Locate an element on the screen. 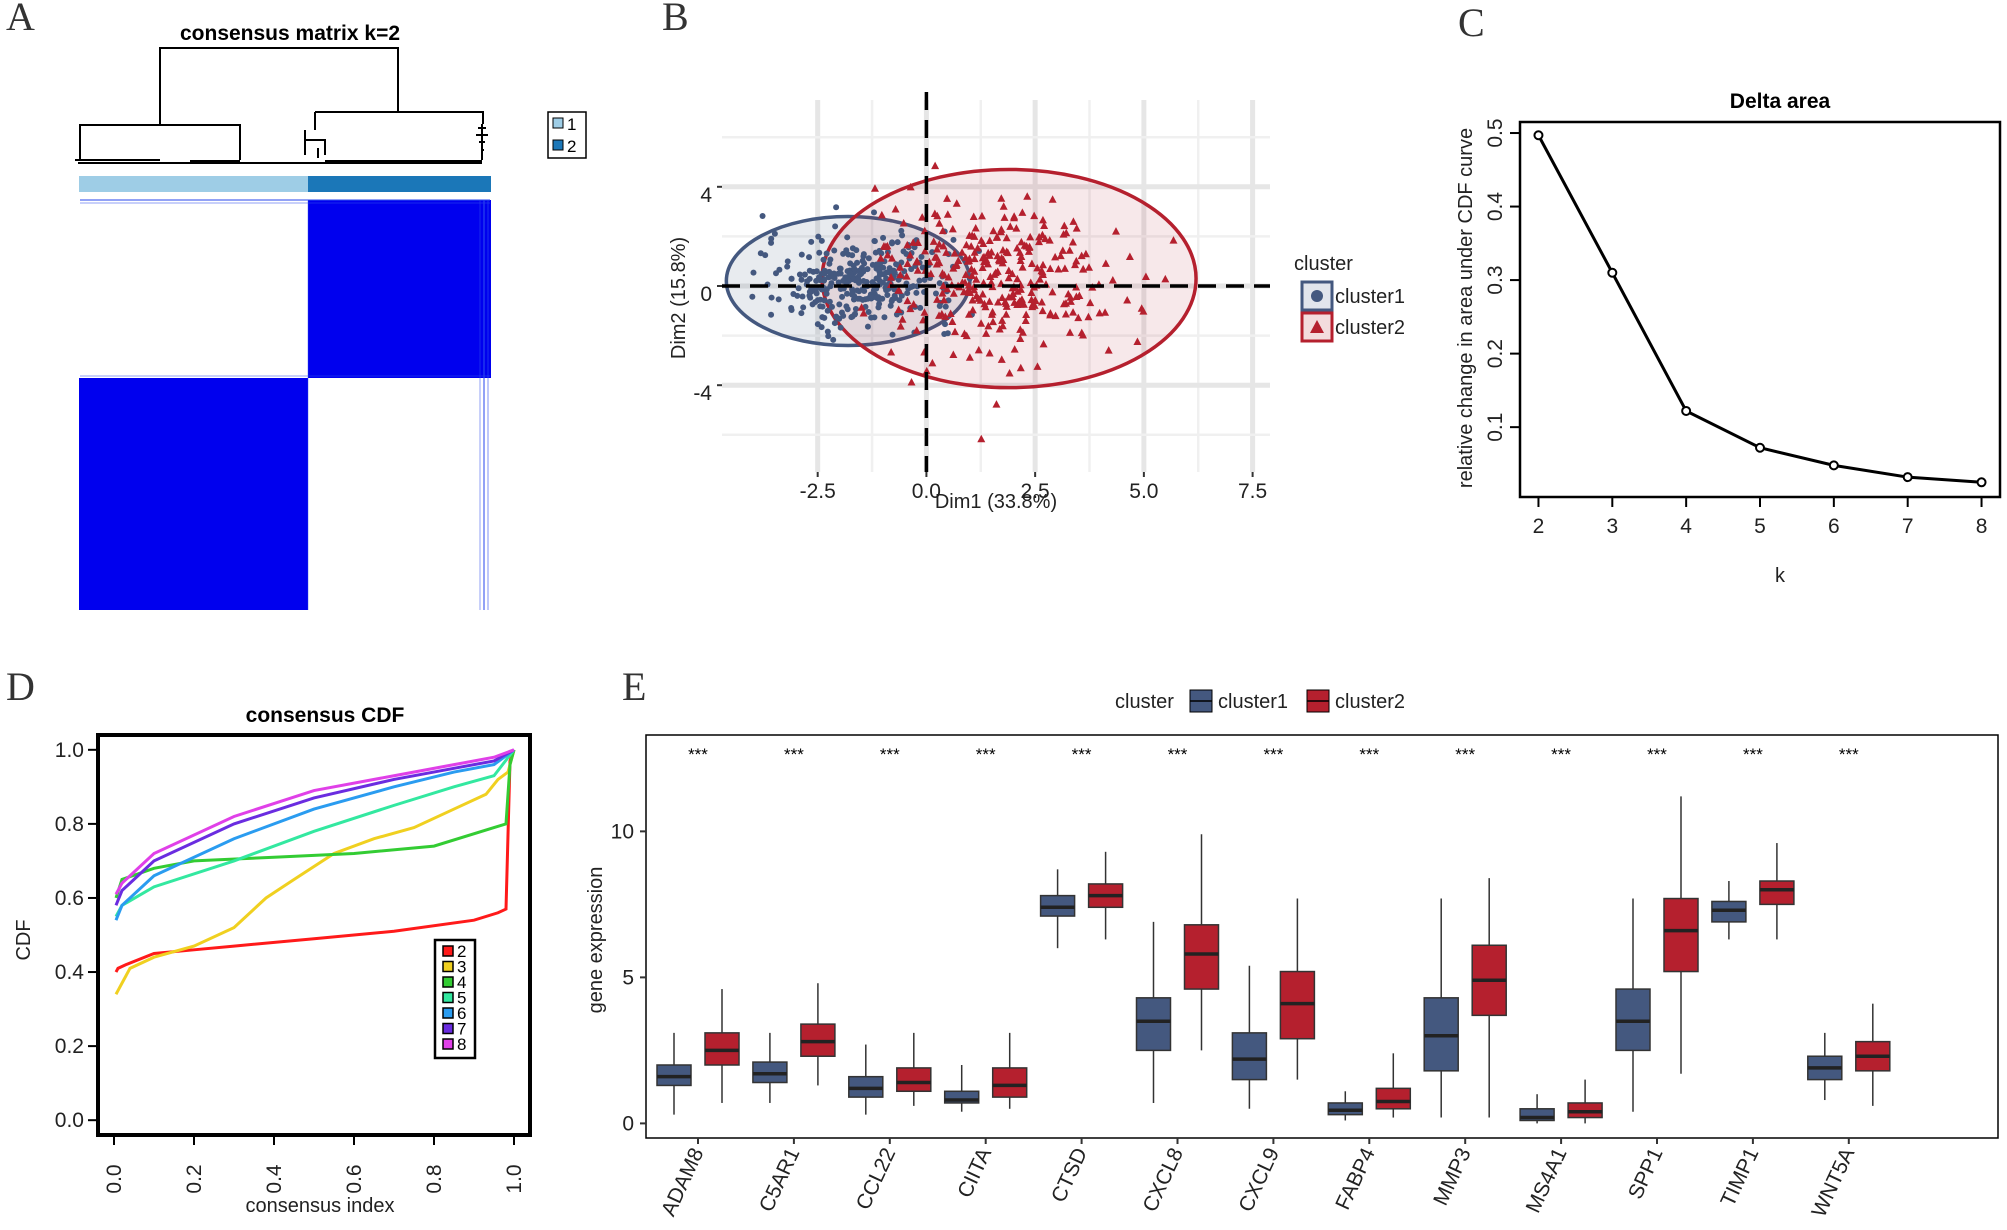  legend-key-cluster2 is located at coordinates (1317, 327).